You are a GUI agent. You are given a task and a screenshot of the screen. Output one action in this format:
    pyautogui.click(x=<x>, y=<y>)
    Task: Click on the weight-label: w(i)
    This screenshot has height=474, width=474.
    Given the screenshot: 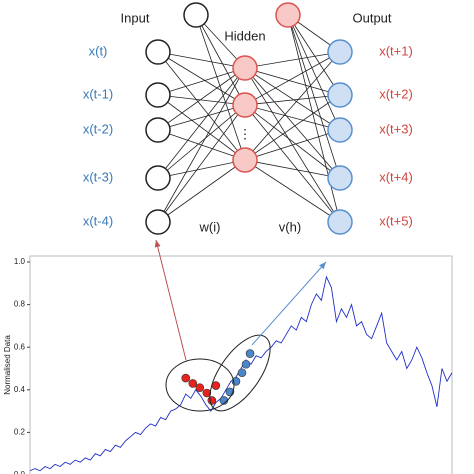 What is the action you would take?
    pyautogui.click(x=210, y=226)
    